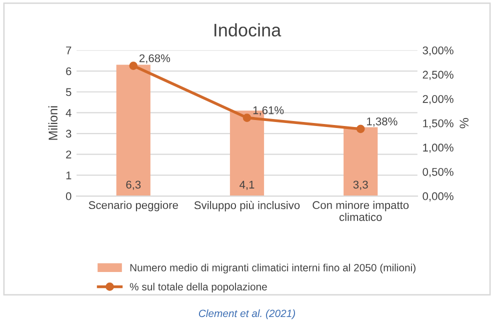 This screenshot has width=494, height=324. What do you see at coordinates (438, 124) in the screenshot?
I see `y2-tick-label: 1,50%` at bounding box center [438, 124].